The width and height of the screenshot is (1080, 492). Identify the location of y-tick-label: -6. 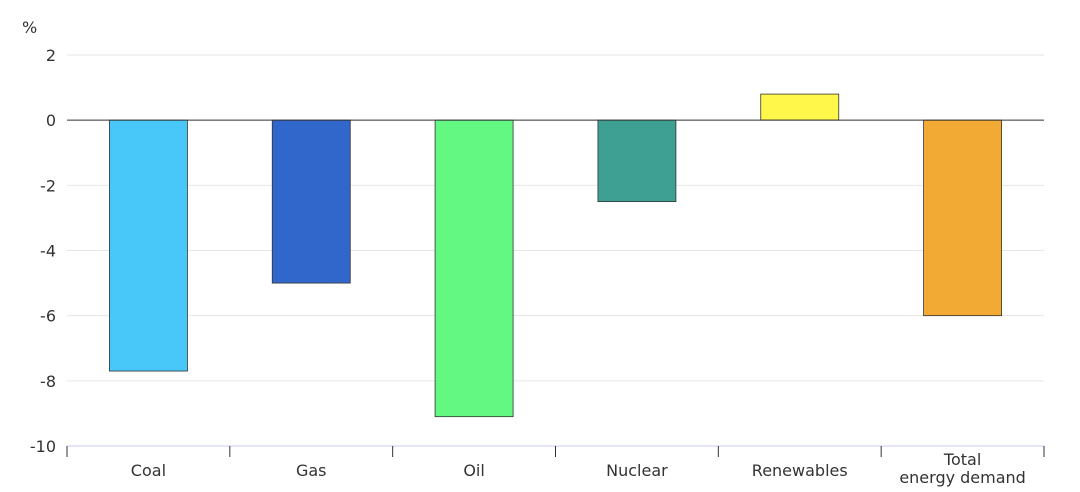
(48, 316).